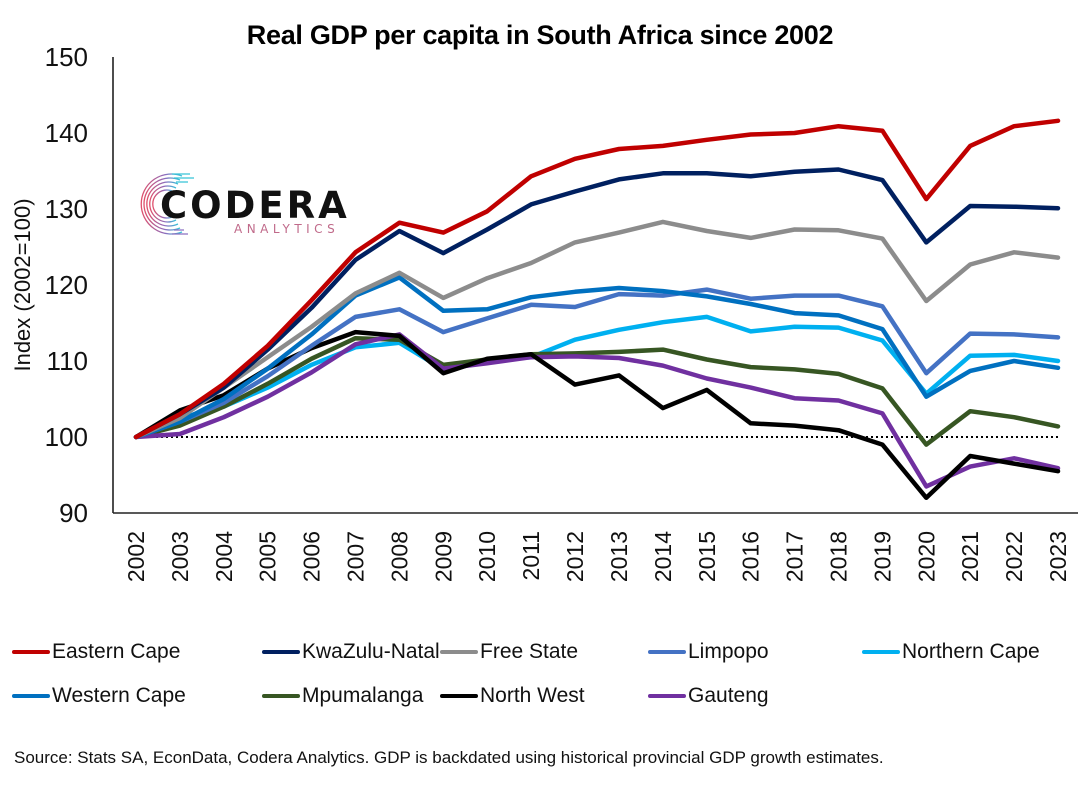 The width and height of the screenshot is (1080, 790). Describe the element at coordinates (728, 651) in the screenshot. I see `legend-label: Limpopo` at that location.